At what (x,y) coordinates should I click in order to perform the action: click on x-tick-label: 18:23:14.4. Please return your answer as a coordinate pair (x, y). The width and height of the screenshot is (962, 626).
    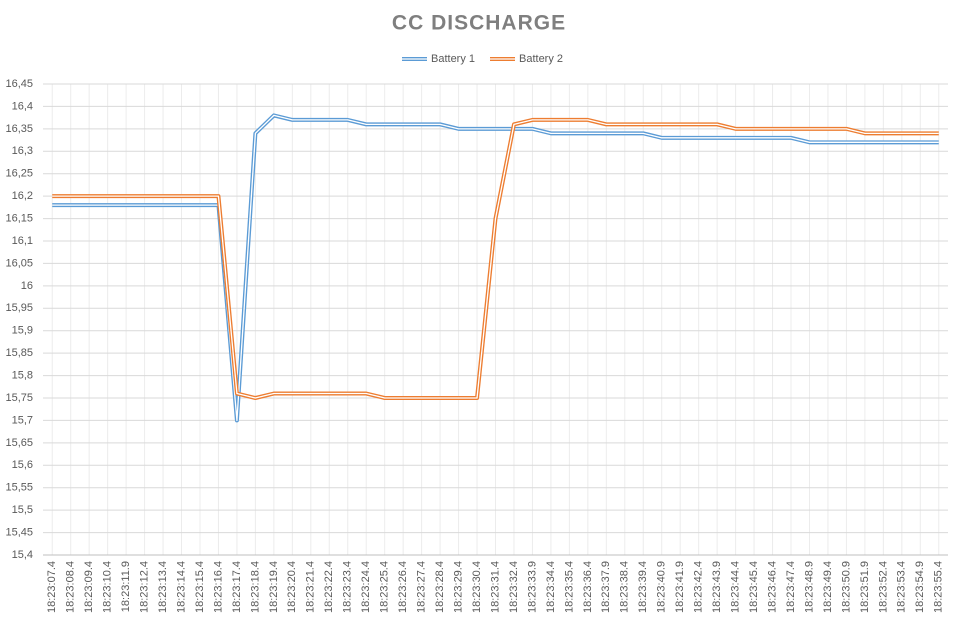
    Looking at the image, I should click on (181, 587).